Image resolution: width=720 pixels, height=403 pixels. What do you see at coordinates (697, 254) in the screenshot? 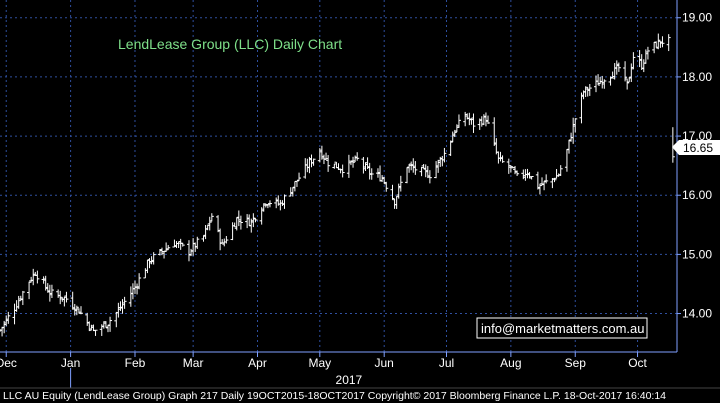
I see `y-tick-label: 15.00` at bounding box center [697, 254].